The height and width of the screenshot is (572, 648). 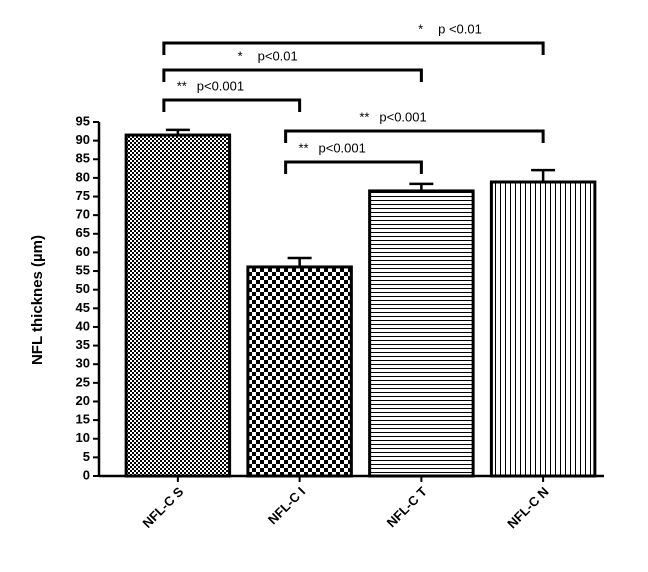 What do you see at coordinates (83, 288) in the screenshot?
I see `y-tick-label: 50` at bounding box center [83, 288].